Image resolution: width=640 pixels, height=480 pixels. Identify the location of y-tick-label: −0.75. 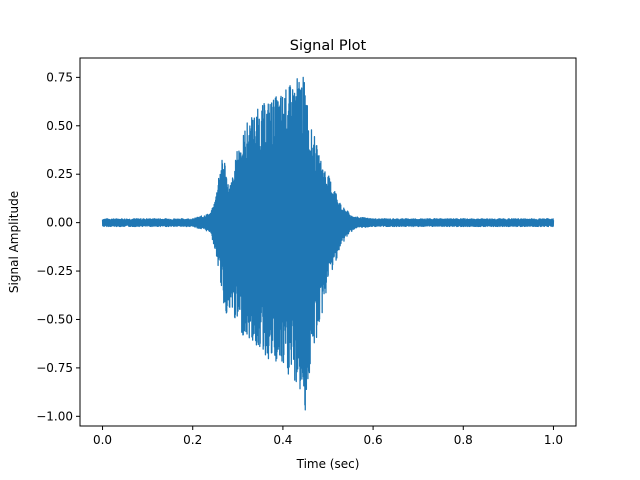
(54, 368).